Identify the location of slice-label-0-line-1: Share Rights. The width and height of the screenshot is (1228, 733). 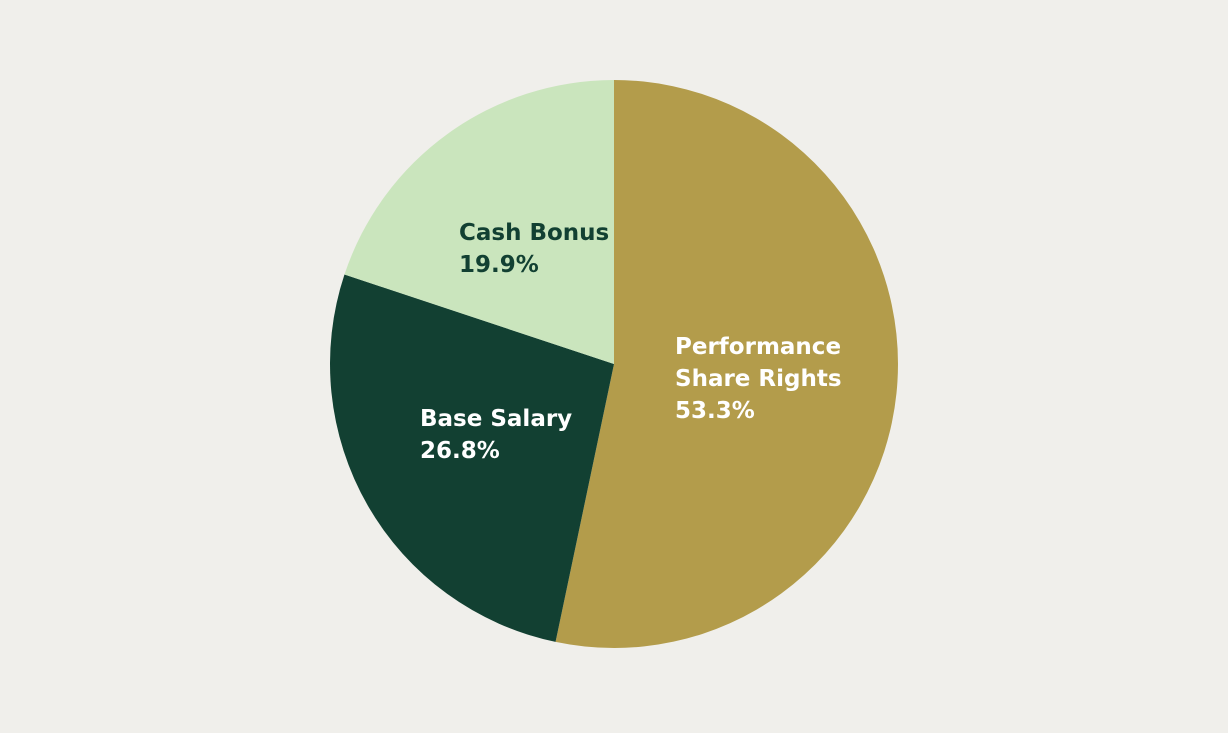
(758, 379).